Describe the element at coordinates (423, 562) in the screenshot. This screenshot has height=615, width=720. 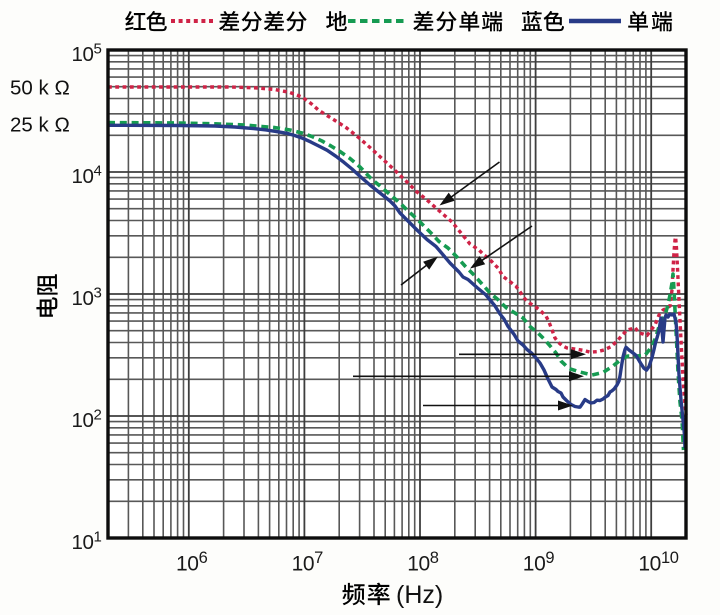
I see `svg-text: 10⁸` at that location.